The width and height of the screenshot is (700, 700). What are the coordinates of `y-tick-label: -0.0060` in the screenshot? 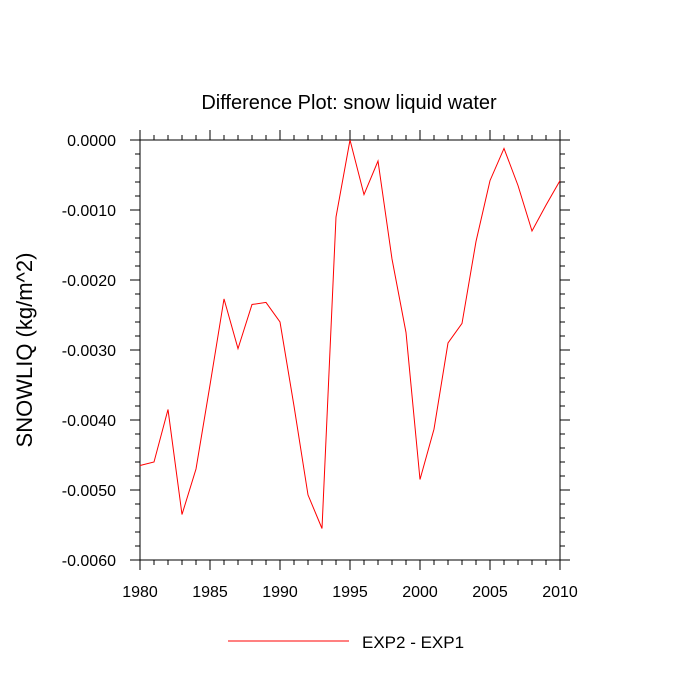 It's located at (89, 561).